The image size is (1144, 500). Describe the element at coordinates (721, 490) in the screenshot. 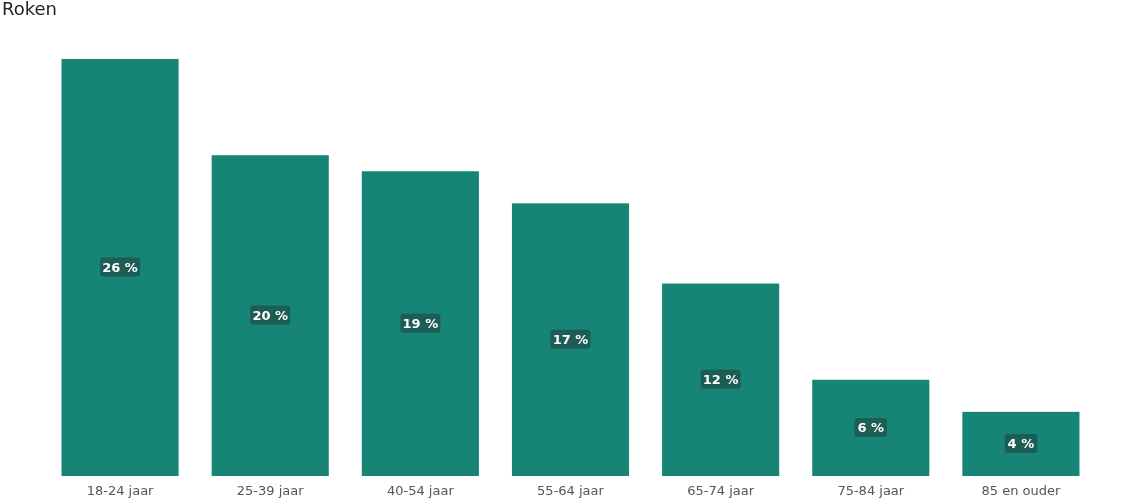

I see `x-tick-label: 65-74 jaar` at that location.